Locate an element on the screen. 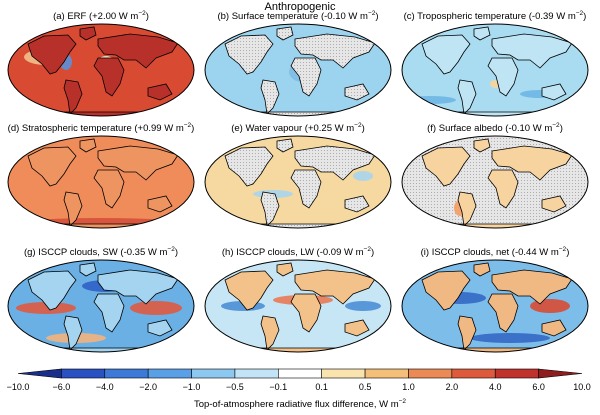 The width and height of the screenshot is (600, 415). figure-suptitle: Anthropogenic is located at coordinates (300, 7).